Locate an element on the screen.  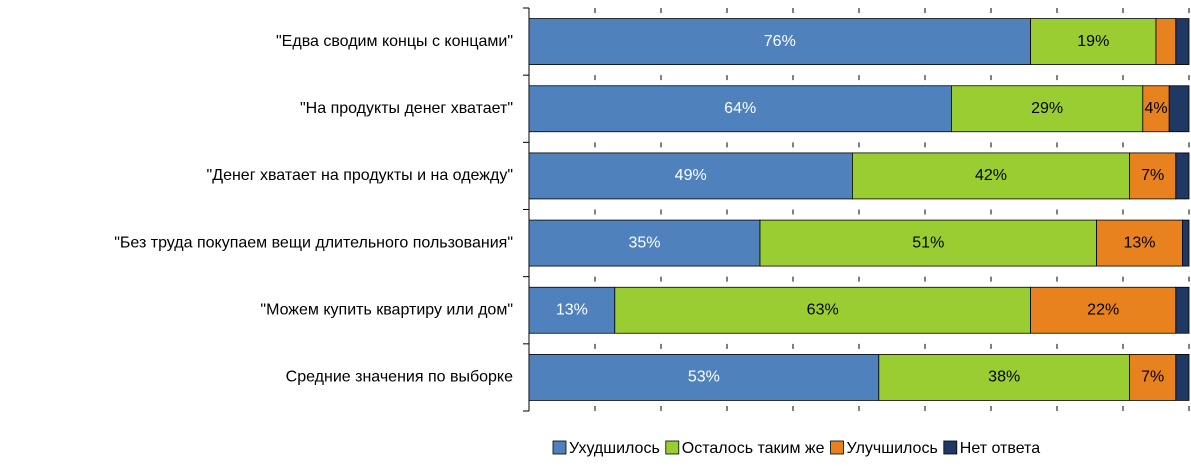
value-label: 38% is located at coordinates (1004, 377).